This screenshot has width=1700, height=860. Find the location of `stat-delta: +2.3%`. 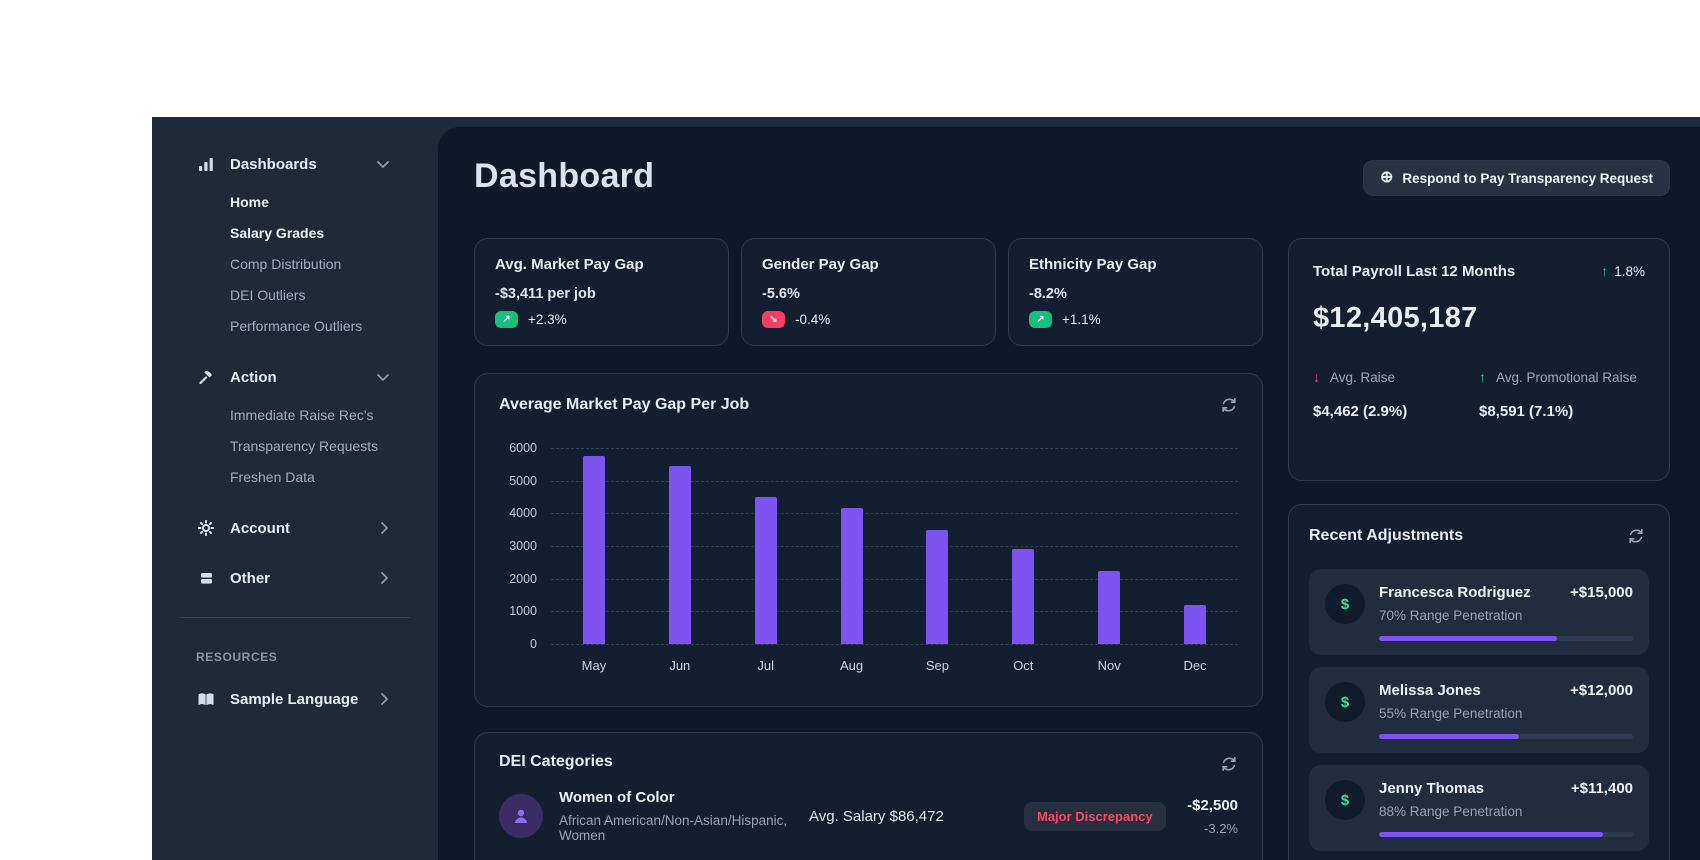

stat-delta: +2.3% is located at coordinates (547, 319).